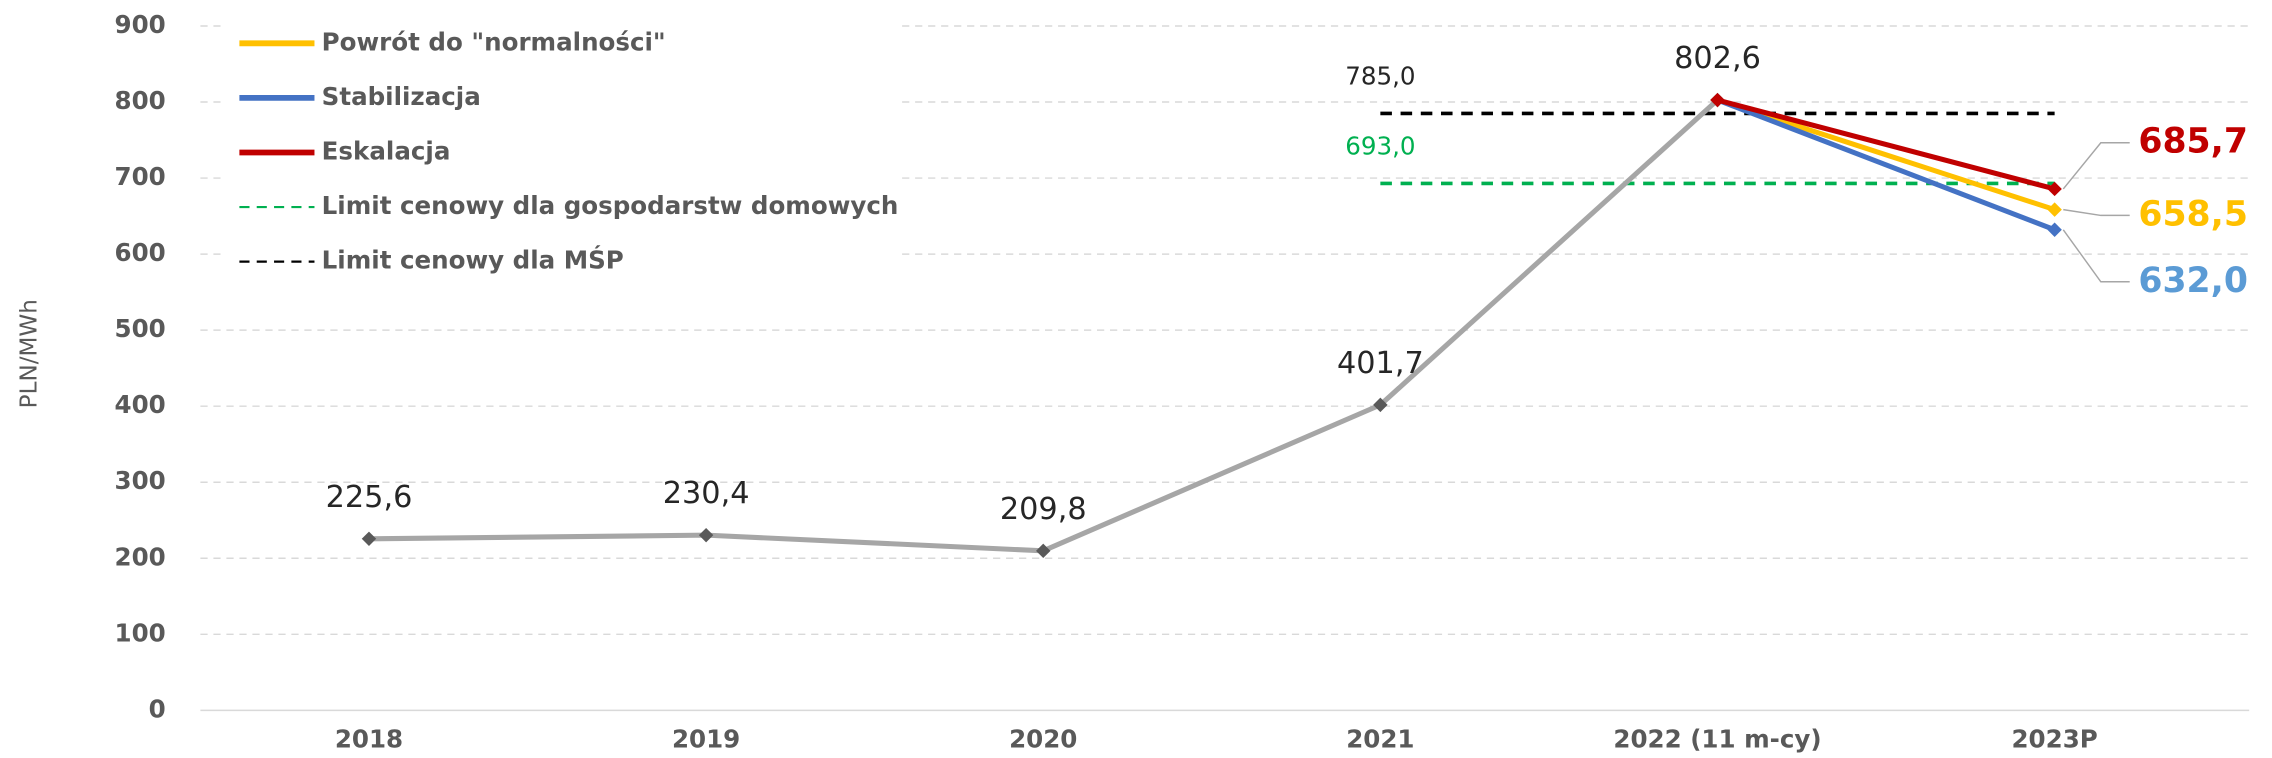  Describe the element at coordinates (140, 100) in the screenshot. I see `y-tick-label: 800` at that location.